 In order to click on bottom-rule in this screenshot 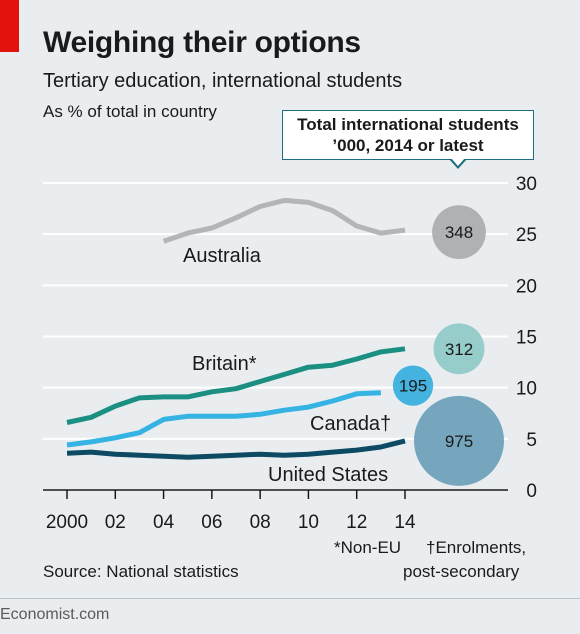, I will do `click(290, 598)`.